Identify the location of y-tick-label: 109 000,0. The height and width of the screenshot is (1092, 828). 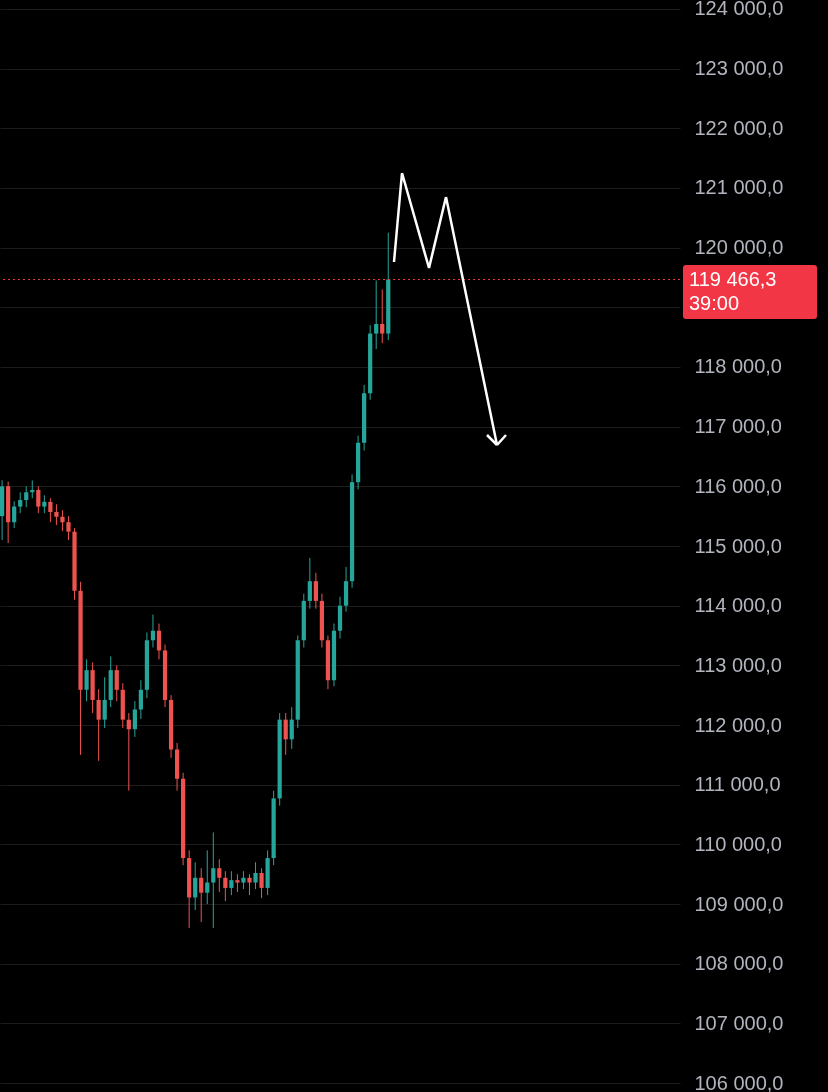
(739, 903).